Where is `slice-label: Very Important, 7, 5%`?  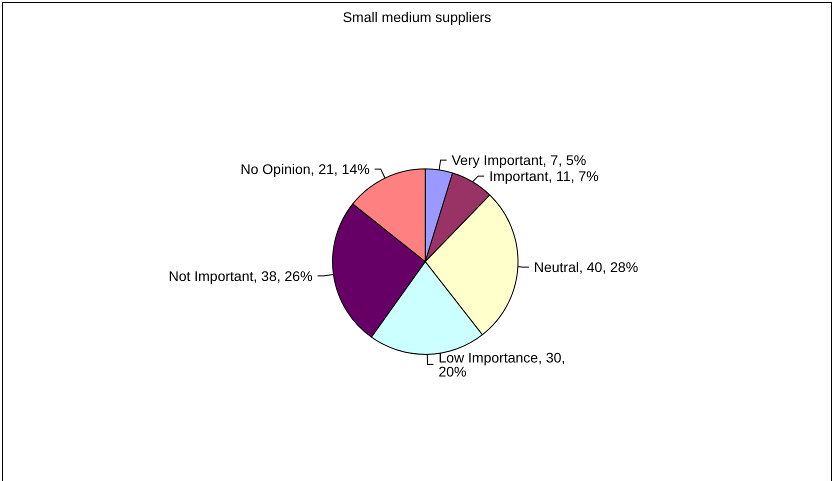
slice-label: Very Important, 7, 5% is located at coordinates (519, 160).